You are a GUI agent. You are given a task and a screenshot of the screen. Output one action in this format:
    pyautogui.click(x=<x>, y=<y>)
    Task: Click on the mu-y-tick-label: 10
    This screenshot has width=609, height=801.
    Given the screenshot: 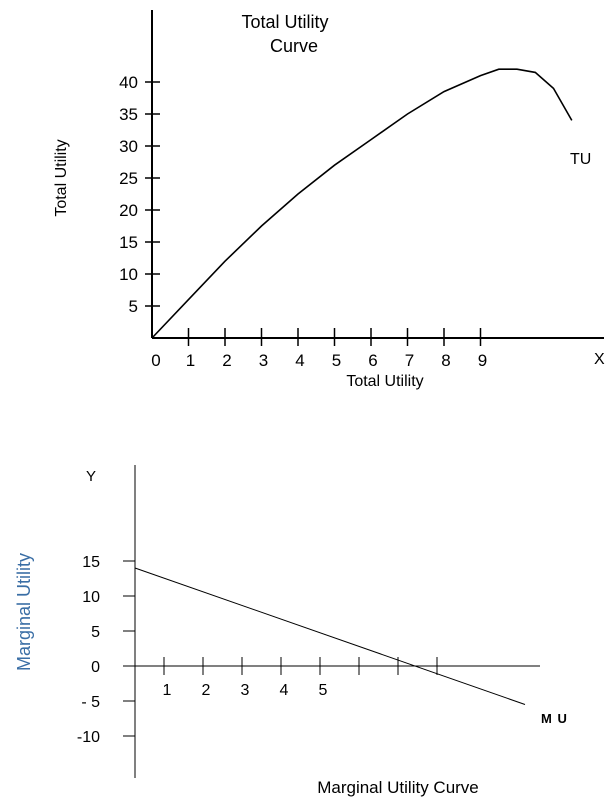 What is the action you would take?
    pyautogui.click(x=91, y=597)
    